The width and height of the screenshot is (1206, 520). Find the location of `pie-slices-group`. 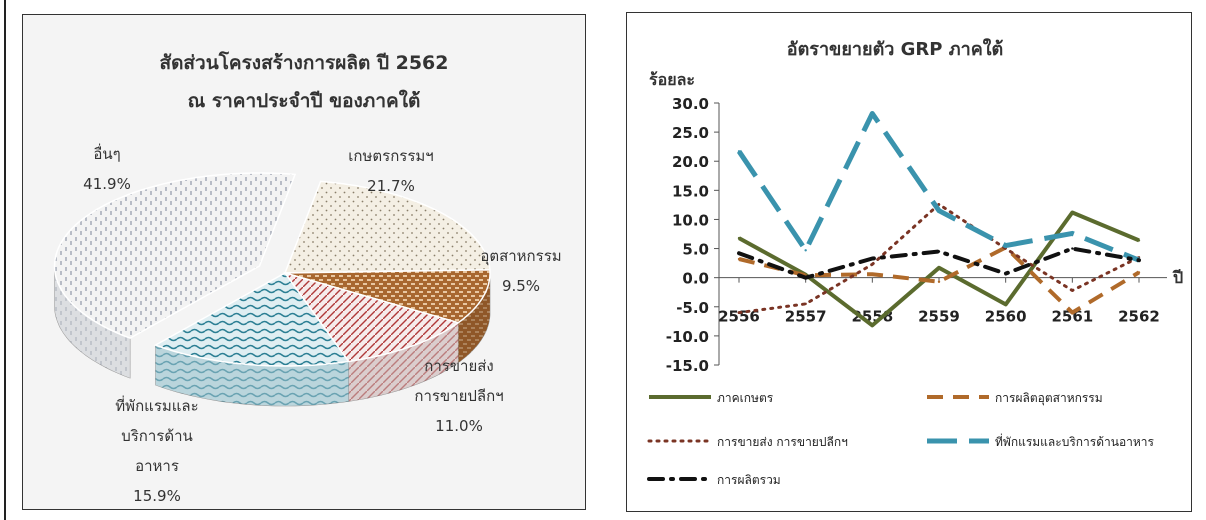

pie-slices-group is located at coordinates (272, 269).